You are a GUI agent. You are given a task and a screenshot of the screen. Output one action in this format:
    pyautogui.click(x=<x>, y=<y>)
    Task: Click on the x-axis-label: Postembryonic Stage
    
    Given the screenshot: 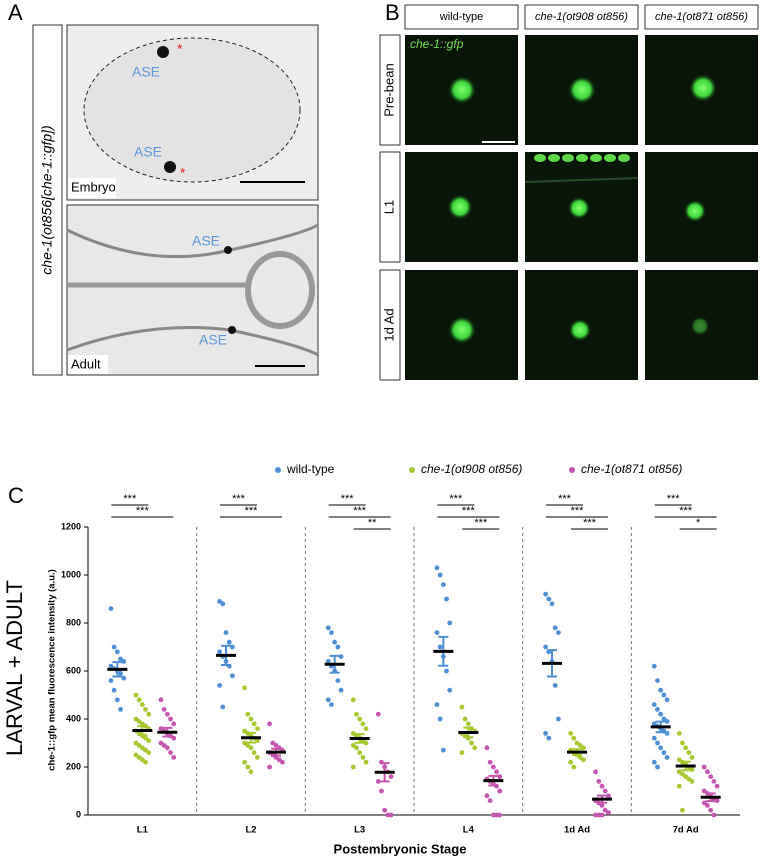 What is the action you would take?
    pyautogui.click(x=400, y=848)
    